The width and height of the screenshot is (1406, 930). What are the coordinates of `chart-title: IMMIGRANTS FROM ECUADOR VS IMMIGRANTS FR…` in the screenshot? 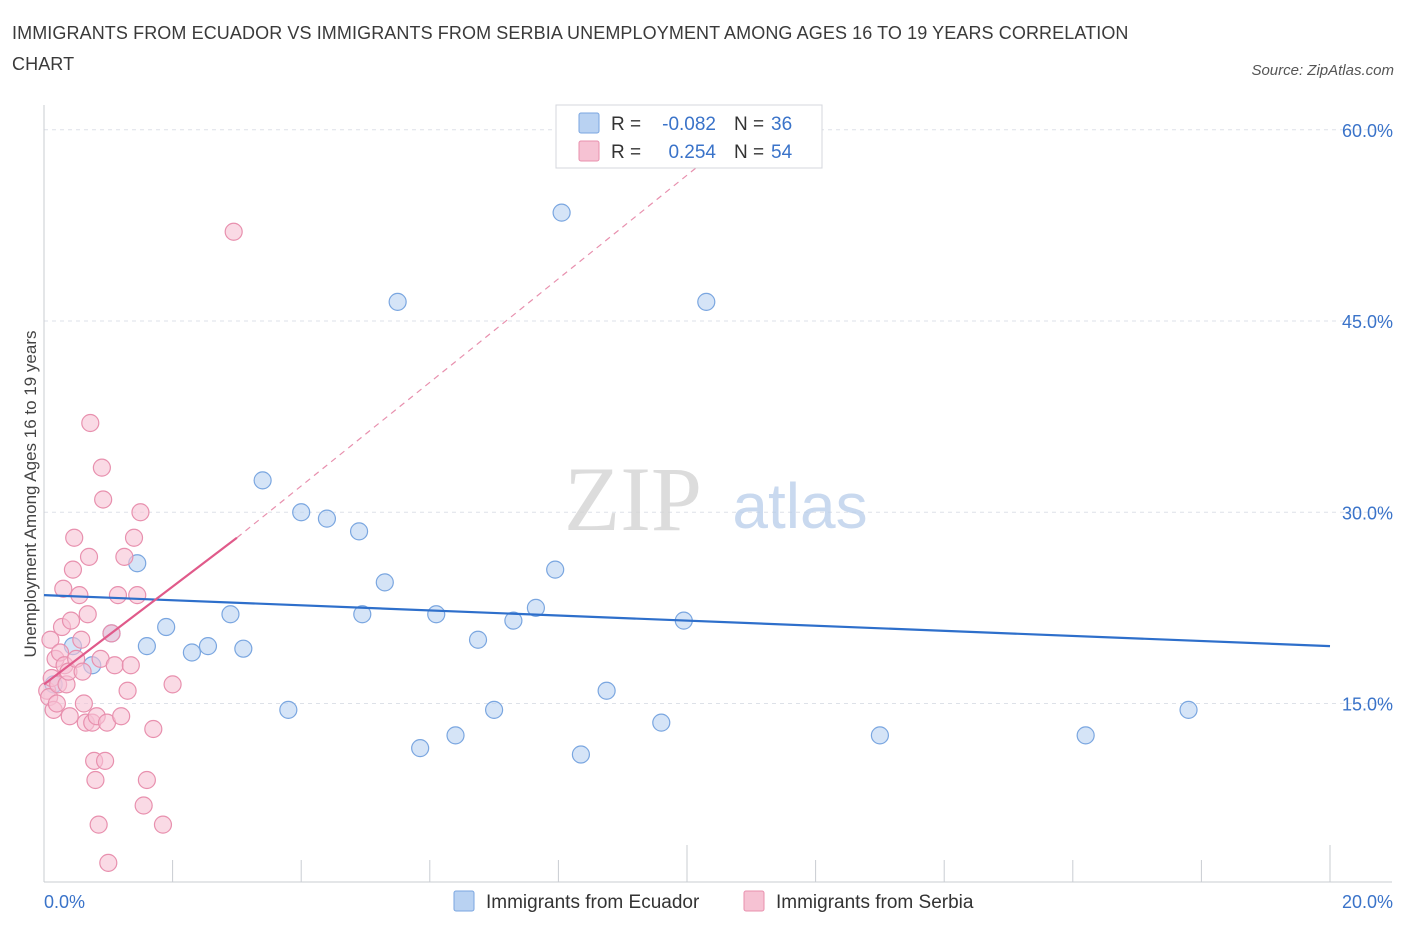 It's located at (570, 48).